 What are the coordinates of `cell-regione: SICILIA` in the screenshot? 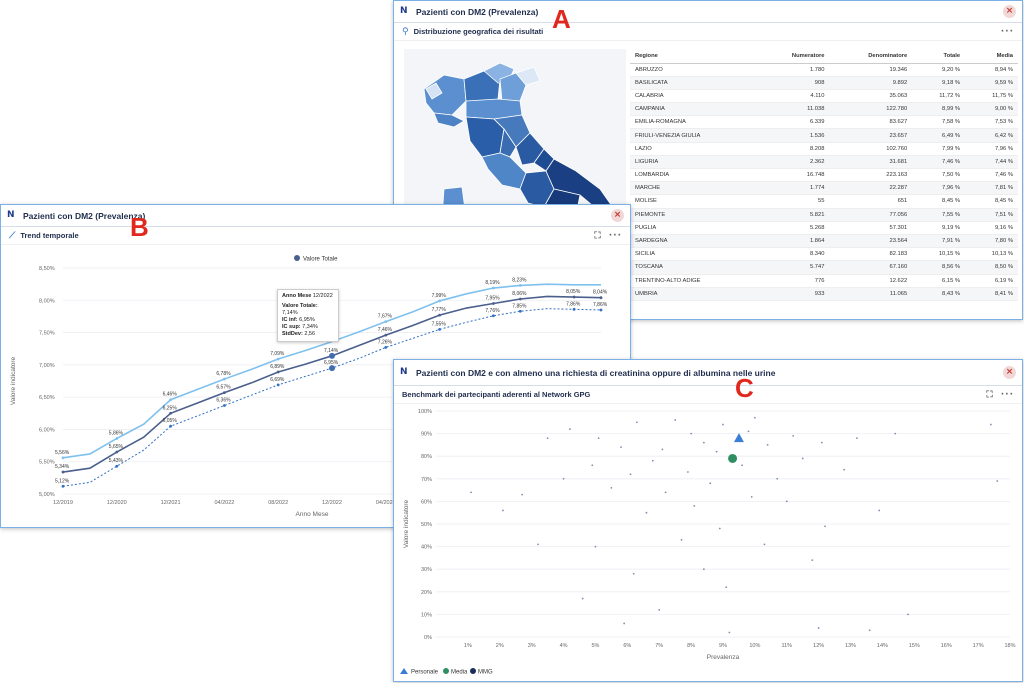 It's located at (694, 254).